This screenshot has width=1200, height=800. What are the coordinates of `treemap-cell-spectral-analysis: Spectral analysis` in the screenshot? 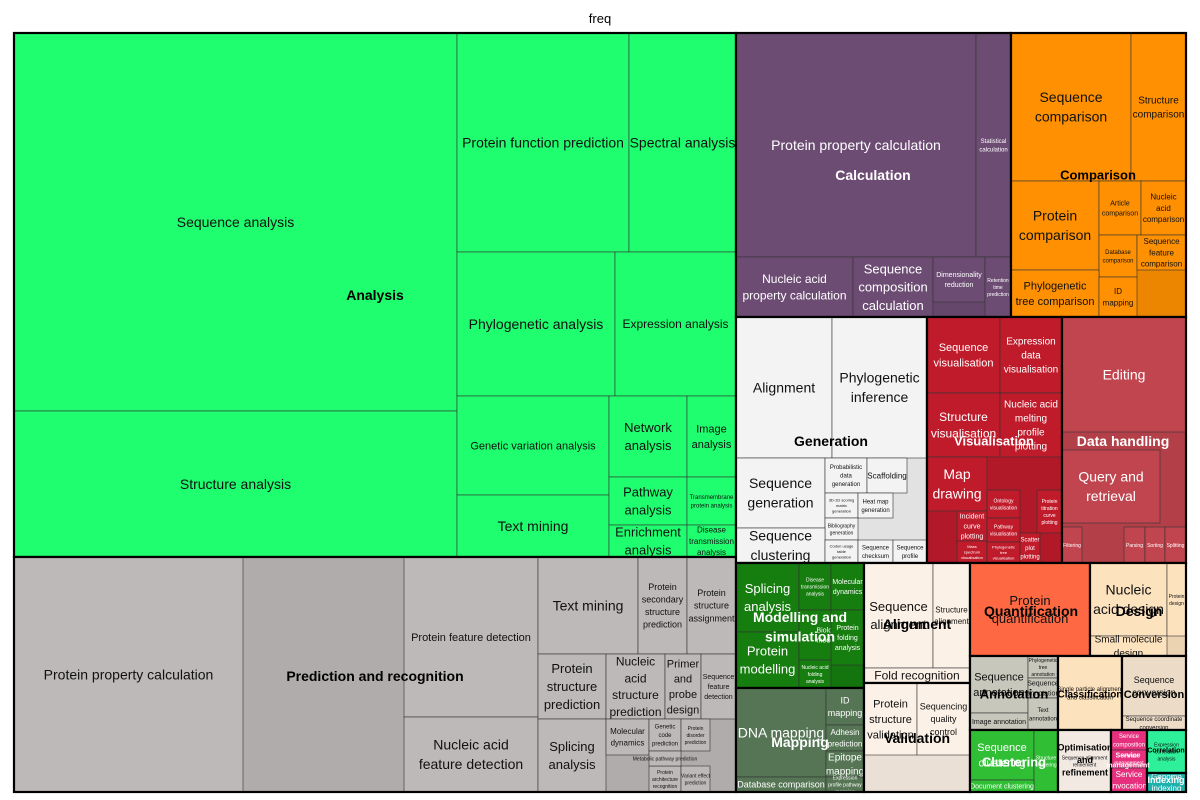 It's located at (682, 142).